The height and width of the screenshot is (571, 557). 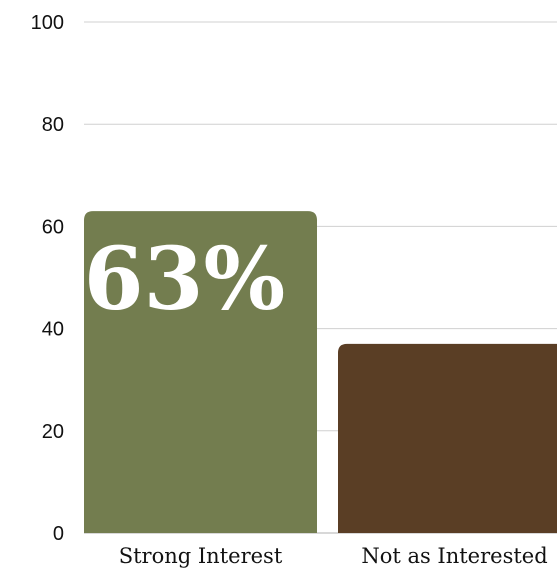 I want to click on y-tick-label-100: 100, so click(x=47, y=23).